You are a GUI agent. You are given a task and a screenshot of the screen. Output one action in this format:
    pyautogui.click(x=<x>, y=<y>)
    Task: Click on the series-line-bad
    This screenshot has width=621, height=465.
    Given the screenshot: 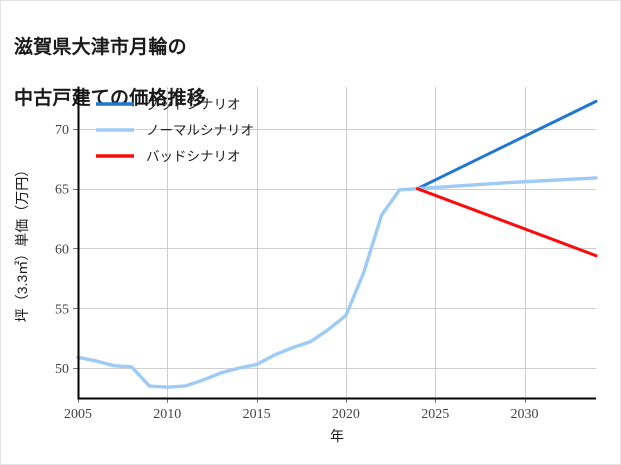 What is the action you would take?
    pyautogui.click(x=506, y=222)
    